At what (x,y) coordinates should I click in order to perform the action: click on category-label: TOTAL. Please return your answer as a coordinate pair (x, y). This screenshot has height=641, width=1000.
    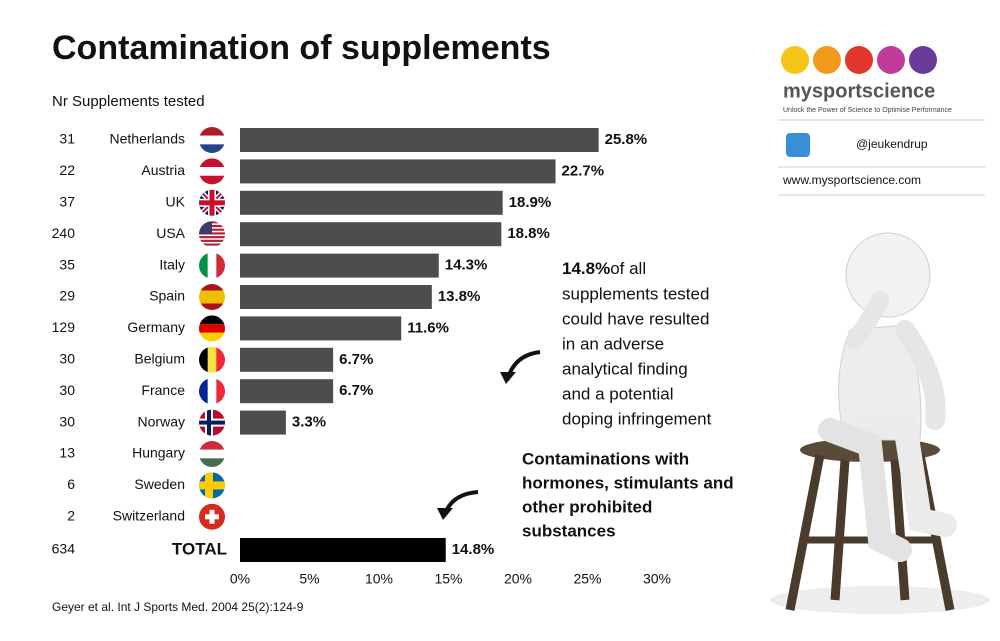
    Looking at the image, I should click on (199, 548).